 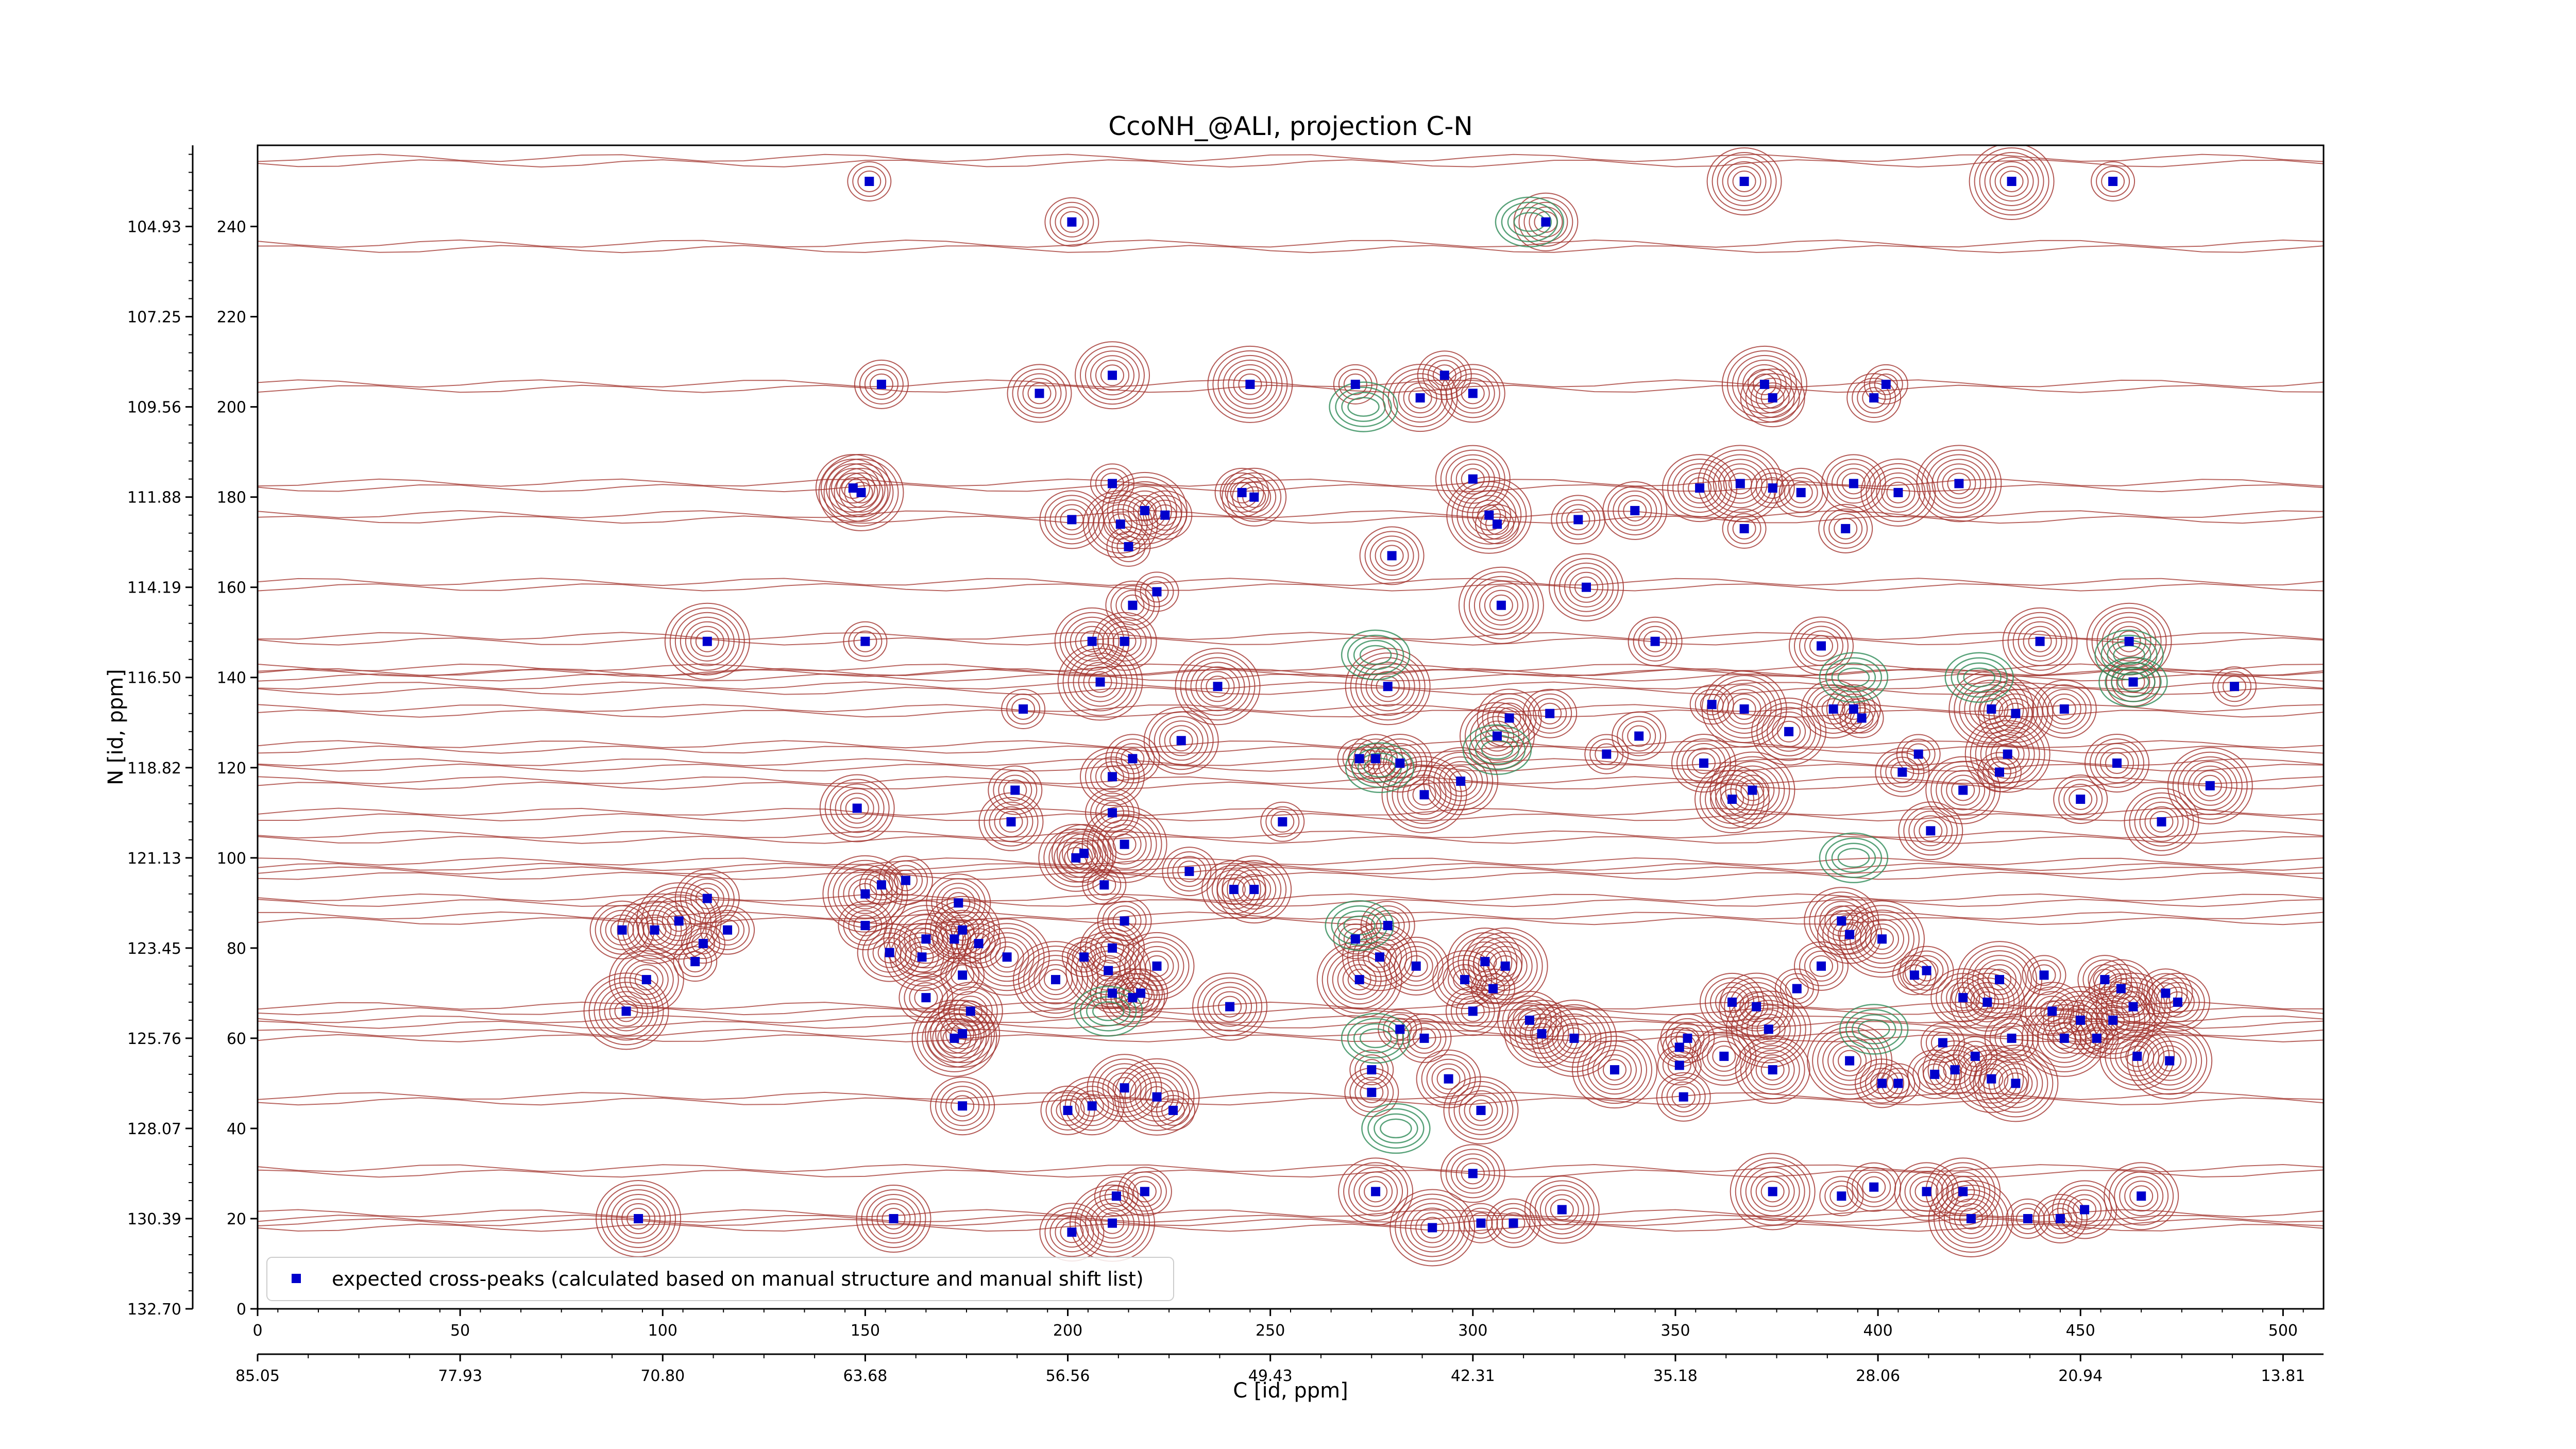 I want to click on x-ppm-tick-label: 63.68, so click(x=865, y=1376).